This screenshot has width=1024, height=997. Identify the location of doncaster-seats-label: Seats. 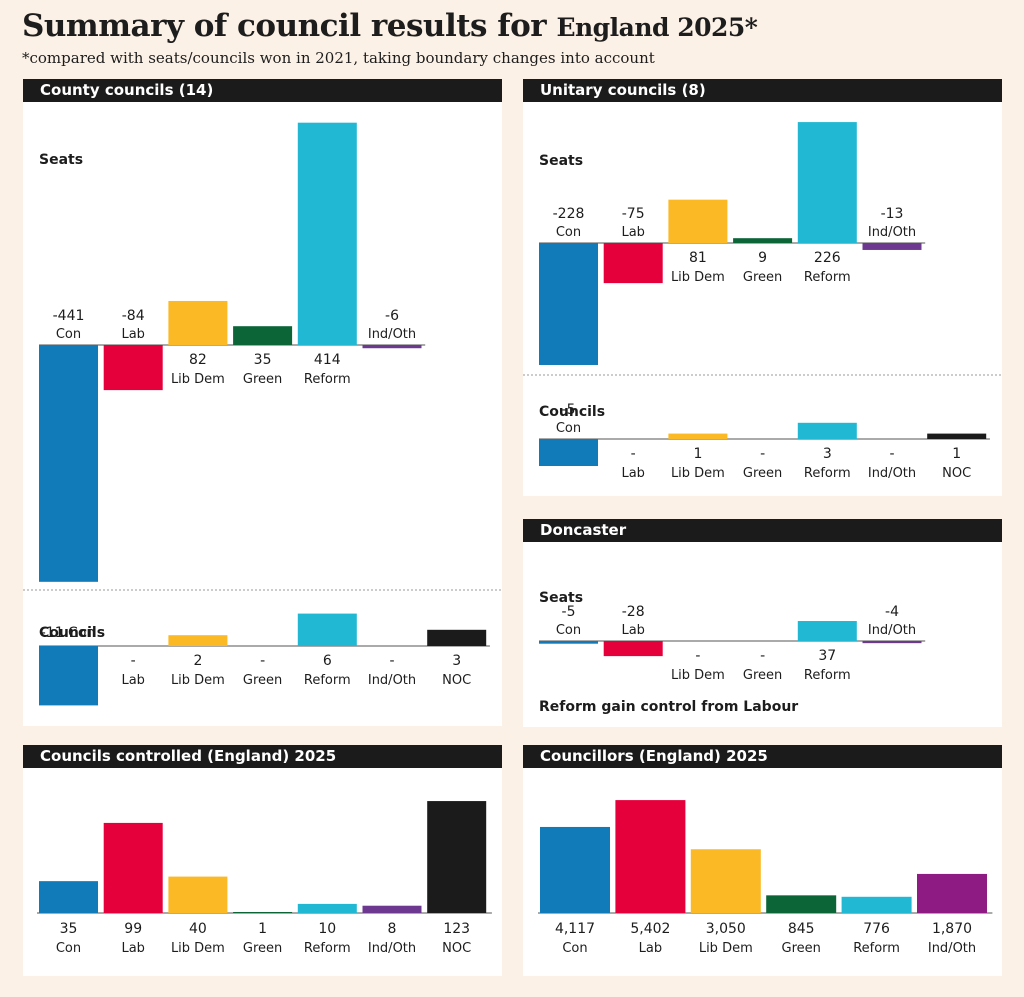
(561, 598).